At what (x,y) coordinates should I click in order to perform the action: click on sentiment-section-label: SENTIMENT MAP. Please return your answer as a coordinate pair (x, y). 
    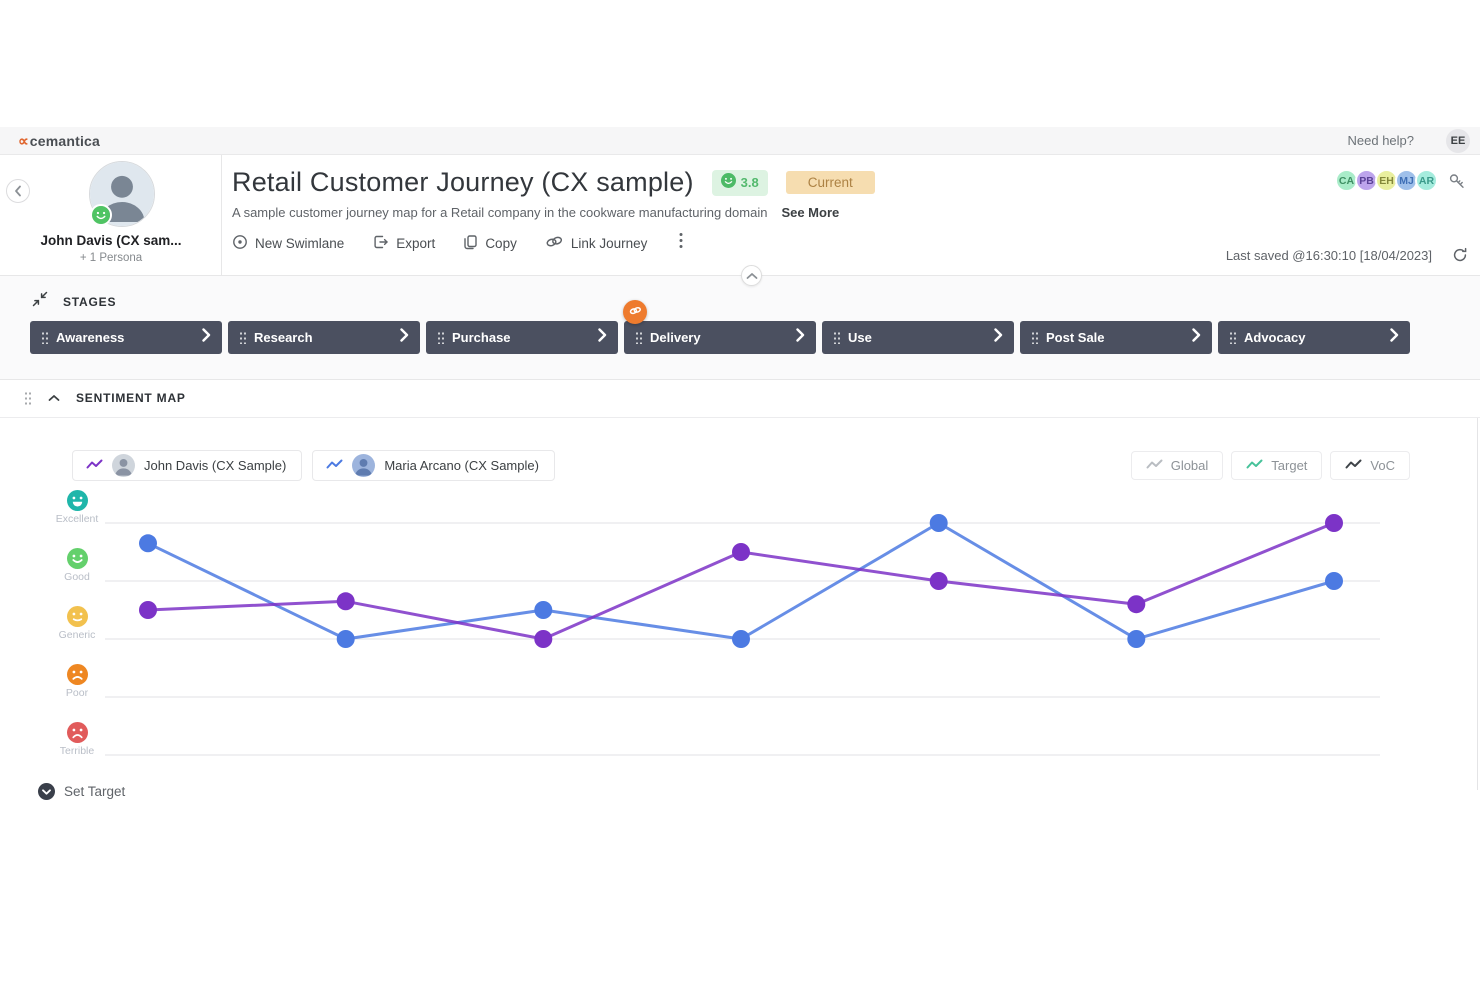
    Looking at the image, I should click on (131, 398).